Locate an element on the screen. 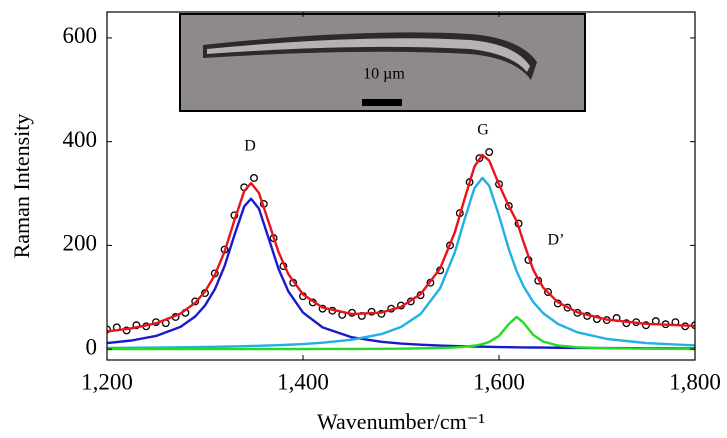  x-axis-label: Wavenumber/cm⁻¹ is located at coordinates (401, 421).